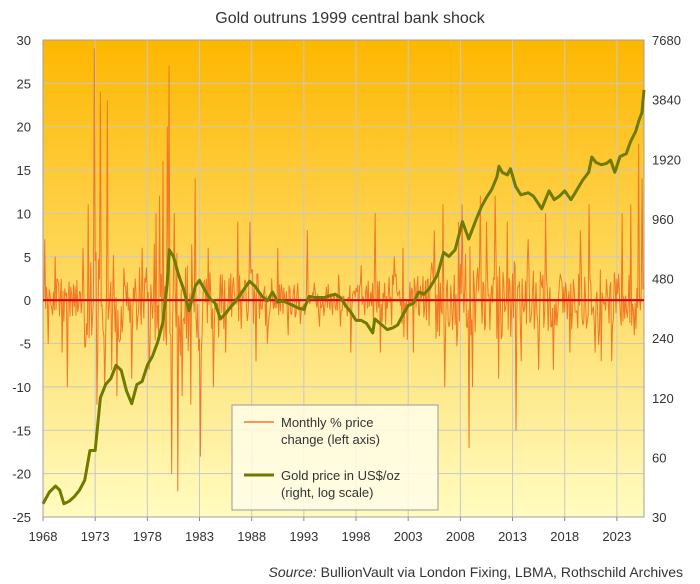 Image resolution: width=700 pixels, height=584 pixels. Describe the element at coordinates (666, 100) in the screenshot. I see `right-tick-label: 3840` at that location.